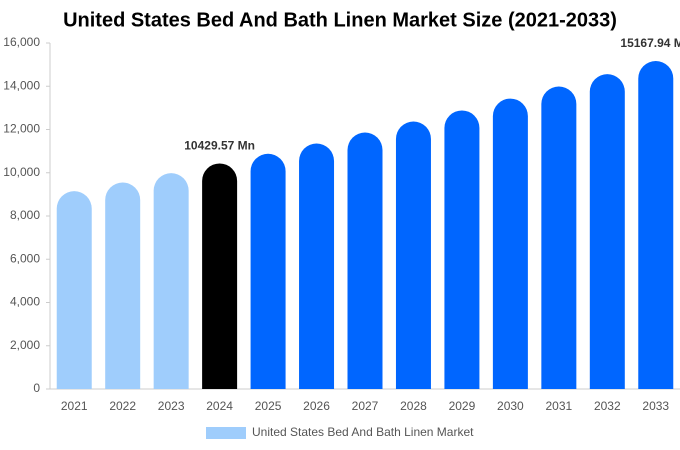 The height and width of the screenshot is (450, 680). Describe the element at coordinates (171, 406) in the screenshot. I see `x-tick-label: 2023` at that location.